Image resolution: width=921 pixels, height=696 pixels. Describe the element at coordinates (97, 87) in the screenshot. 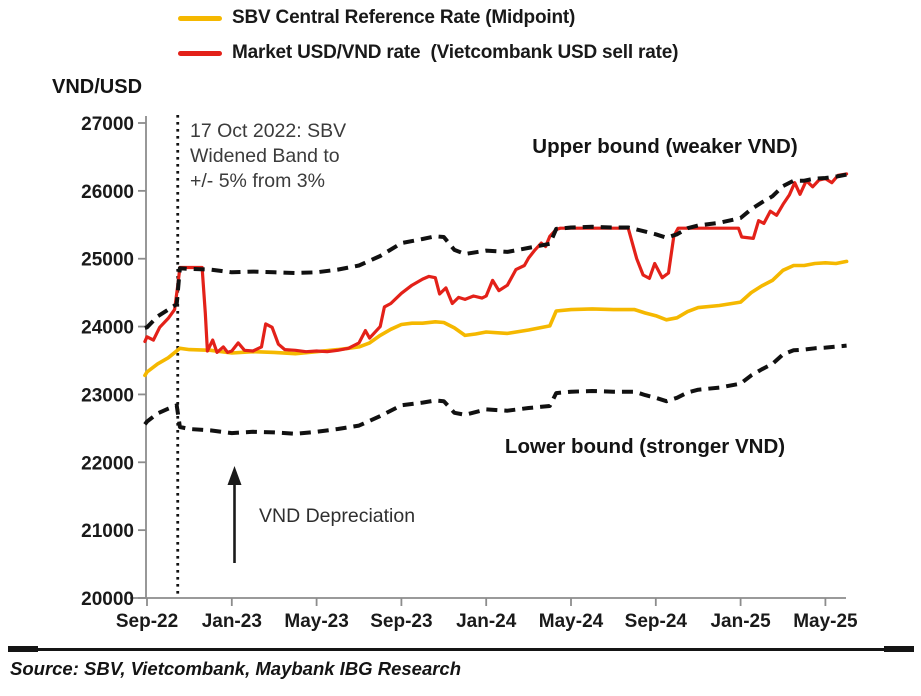

I see `y-axis-title: VND/USD` at that location.